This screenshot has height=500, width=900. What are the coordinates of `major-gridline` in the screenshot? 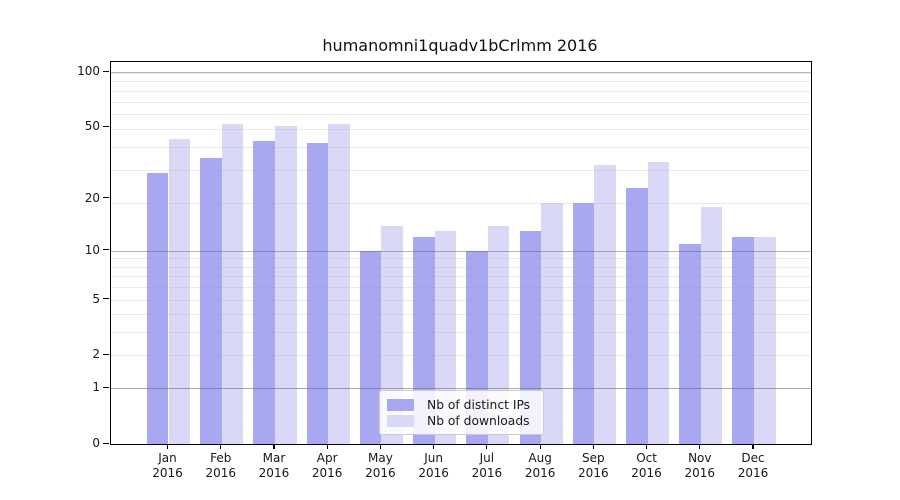 It's located at (461, 73).